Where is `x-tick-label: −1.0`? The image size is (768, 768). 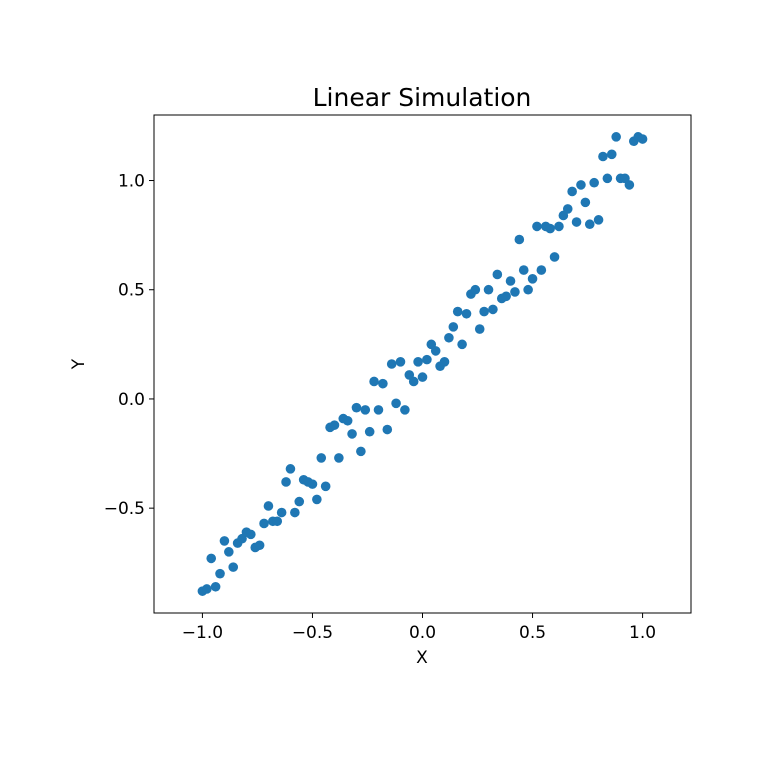 x-tick-label: −1.0 is located at coordinates (202, 633).